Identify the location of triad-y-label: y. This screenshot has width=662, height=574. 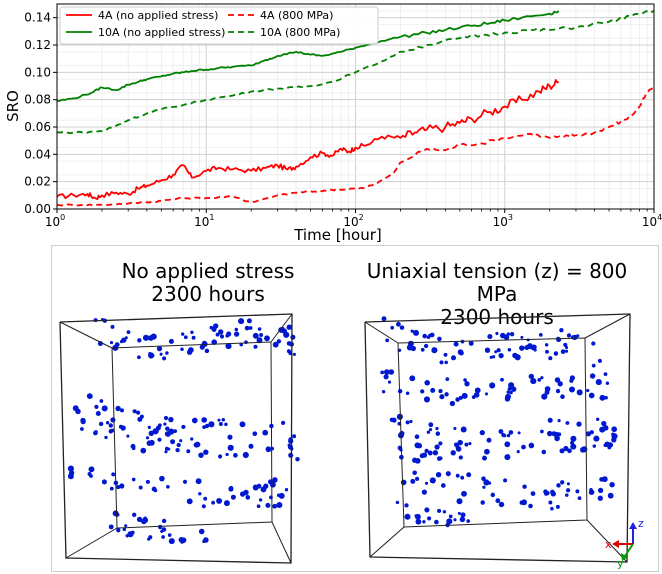
(620, 563).